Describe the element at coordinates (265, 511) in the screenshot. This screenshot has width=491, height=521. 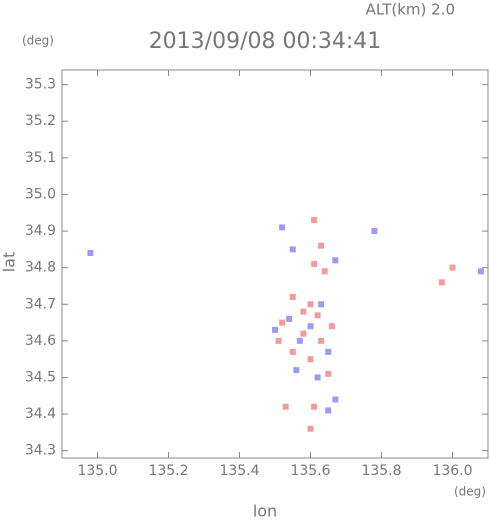
I see `x-axis-label: lon` at that location.